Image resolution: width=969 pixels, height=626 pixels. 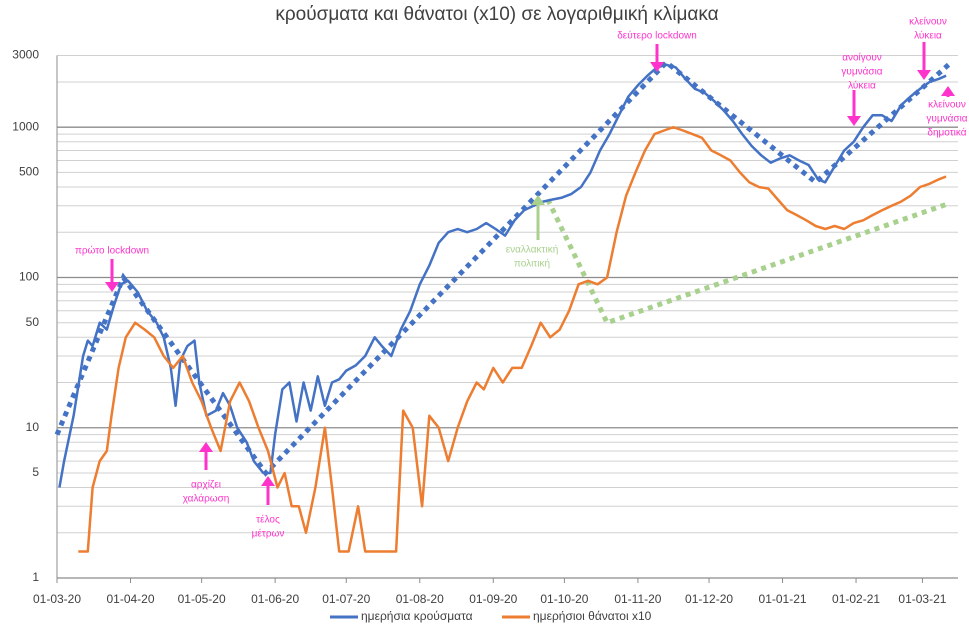 What do you see at coordinates (564, 599) in the screenshot?
I see `x-tick-label: 01-10-20` at bounding box center [564, 599].